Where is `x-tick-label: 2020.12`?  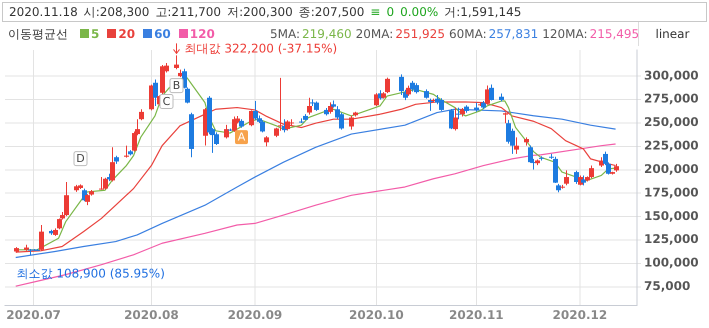 x-tick-label: 2020.12 is located at coordinates (580, 315).